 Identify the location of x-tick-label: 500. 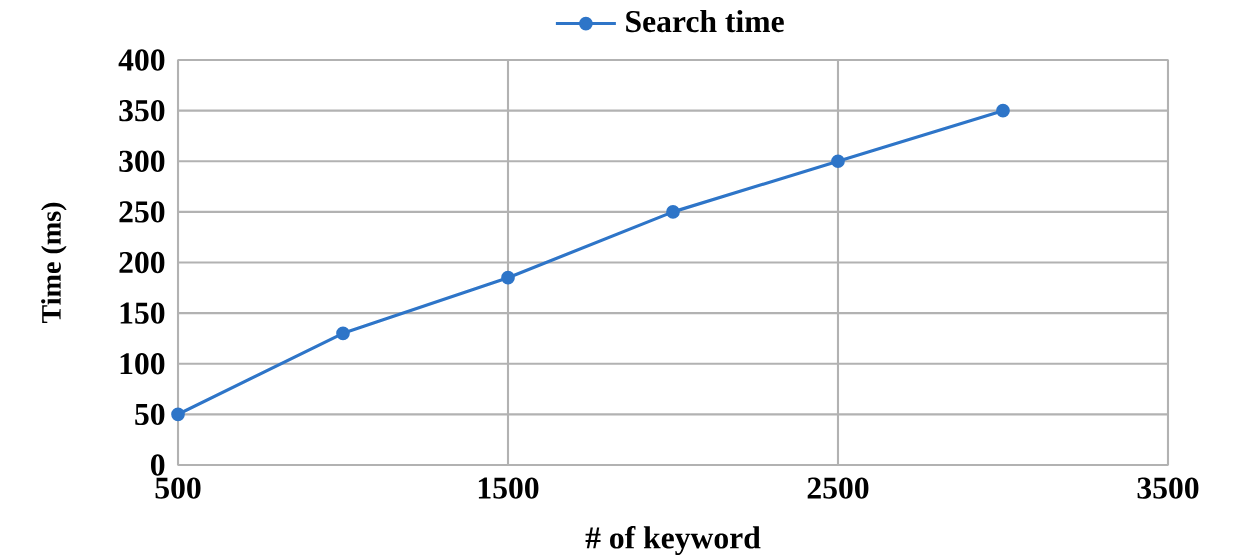
(178, 488).